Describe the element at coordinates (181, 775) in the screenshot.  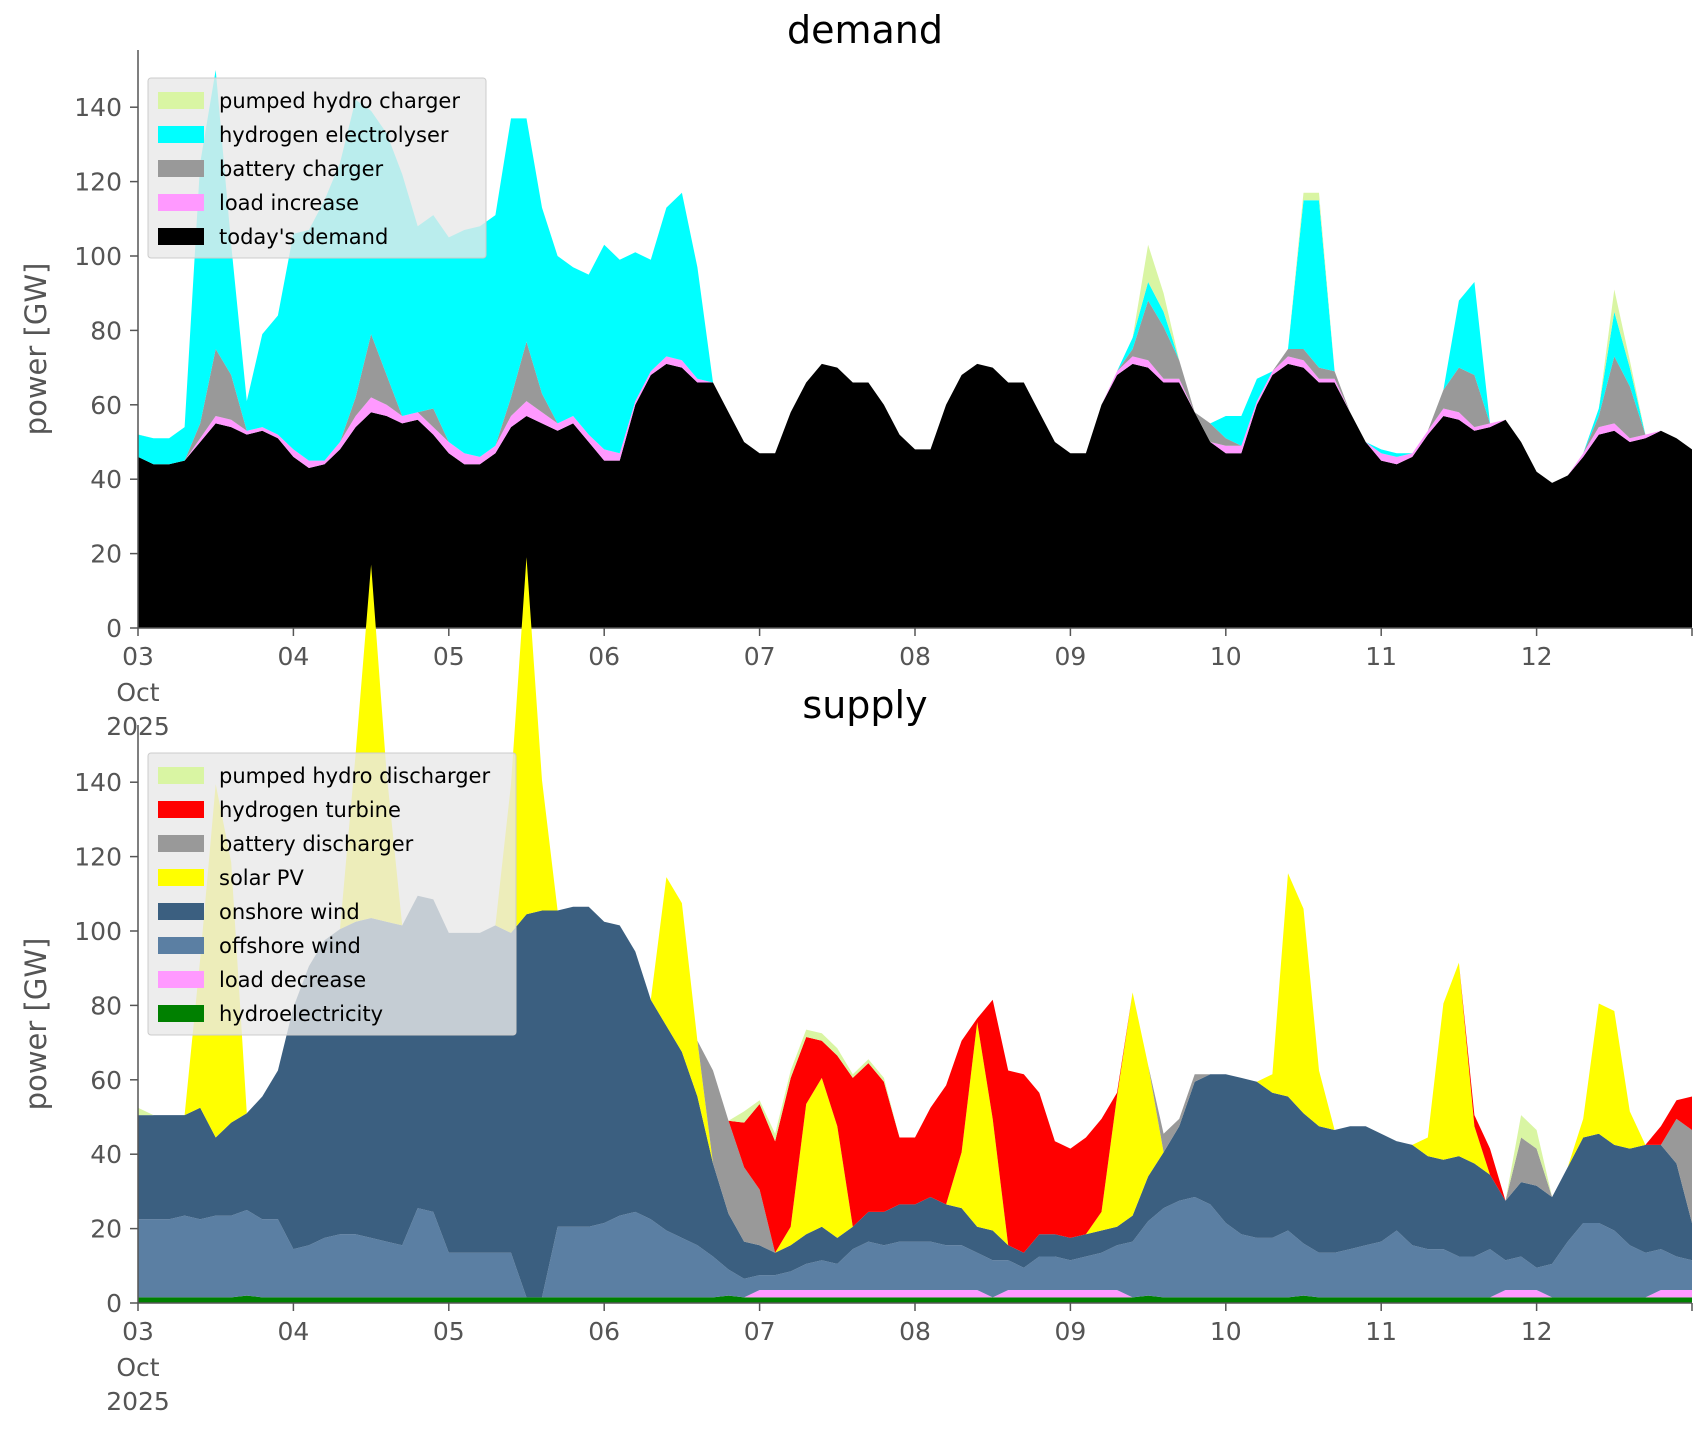
I see `legend-swatch-pumped-hydro-discharger` at that location.